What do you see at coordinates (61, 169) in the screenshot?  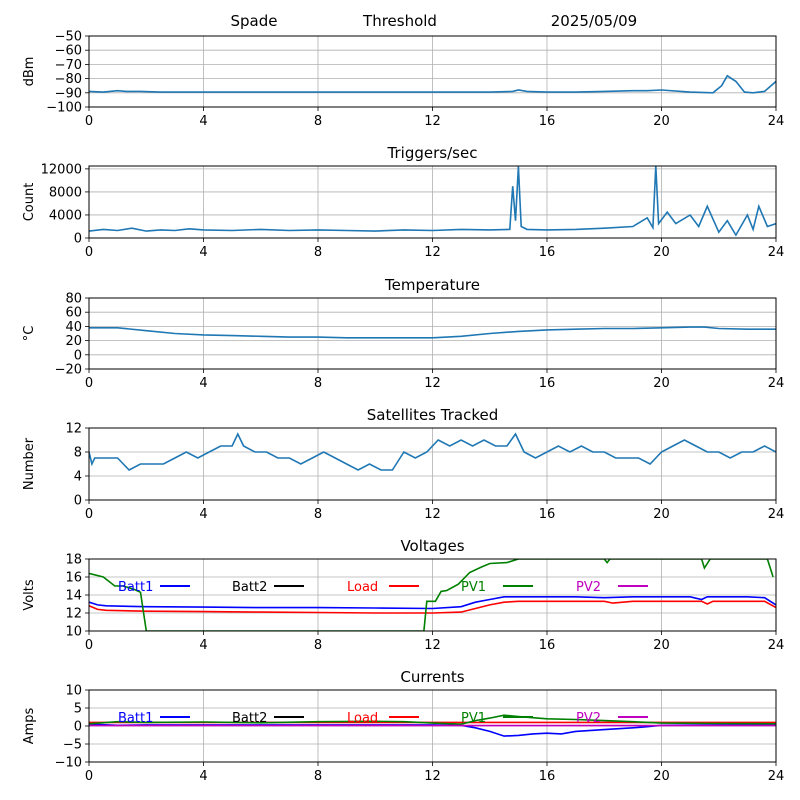 I see `y-tick-label: 12000` at bounding box center [61, 169].